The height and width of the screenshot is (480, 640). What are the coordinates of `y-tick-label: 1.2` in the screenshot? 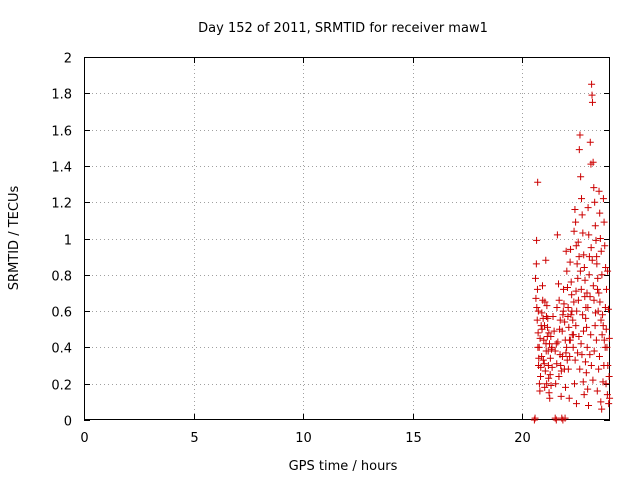 It's located at (61, 204).